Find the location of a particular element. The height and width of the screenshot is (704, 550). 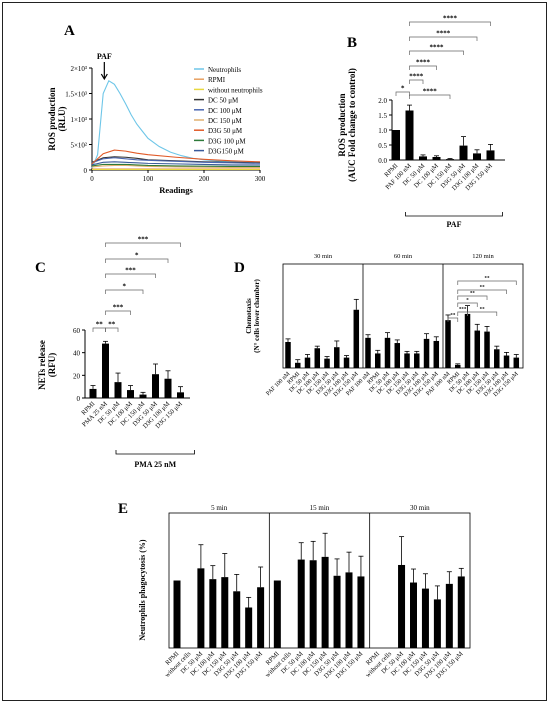

y-tick-label: 60 is located at coordinates (77, 331).